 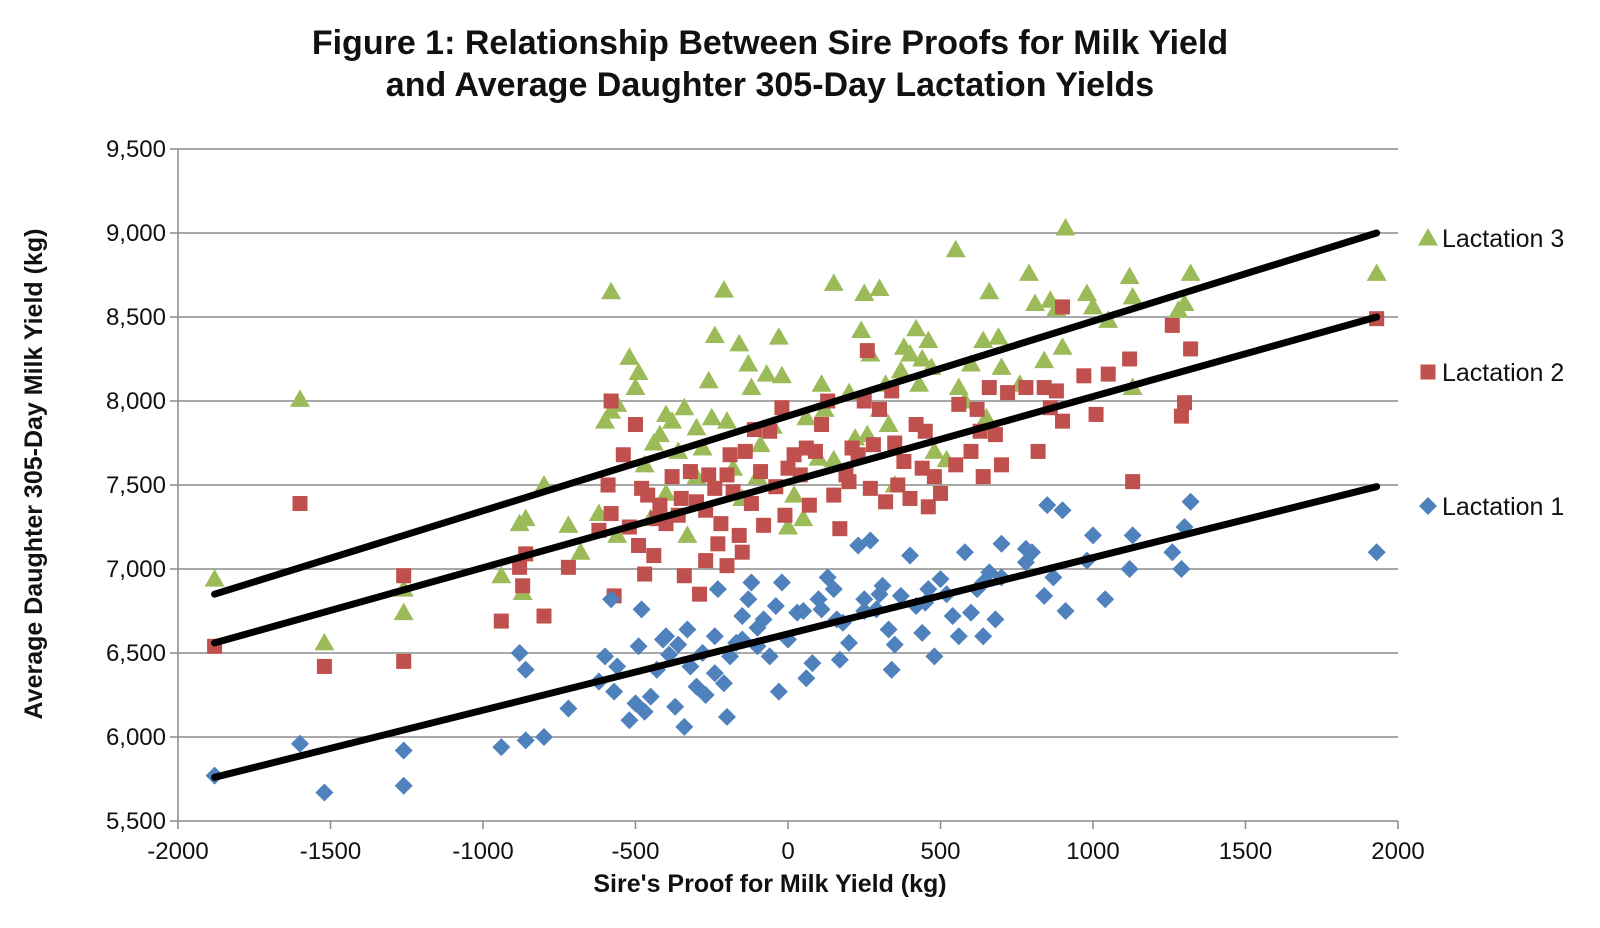 I want to click on legend-marker-square, so click(x=1428, y=372).